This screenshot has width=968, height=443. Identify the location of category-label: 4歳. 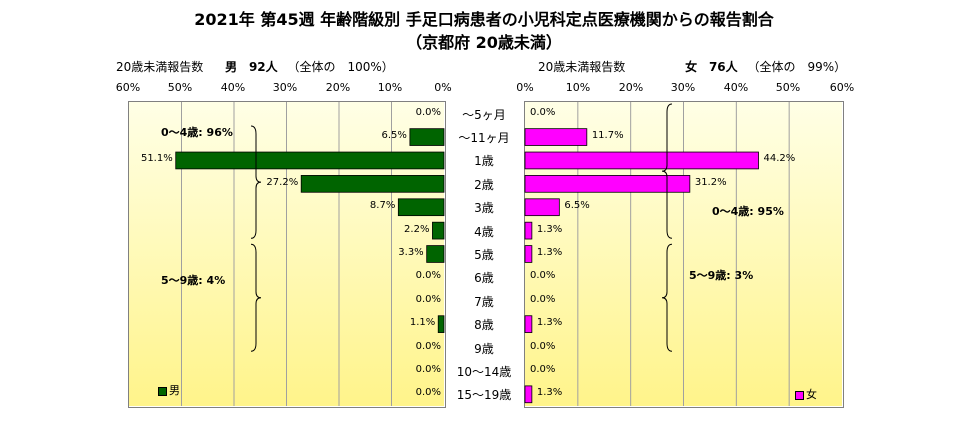
(484, 231).